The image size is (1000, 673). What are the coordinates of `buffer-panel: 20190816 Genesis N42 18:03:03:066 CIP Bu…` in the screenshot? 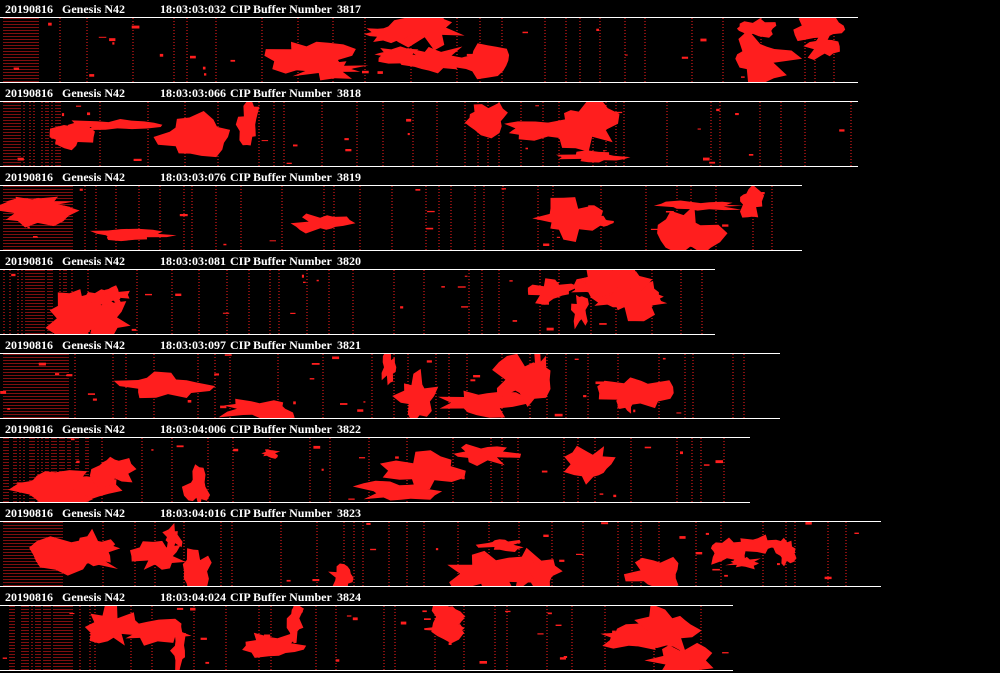 It's located at (500, 126).